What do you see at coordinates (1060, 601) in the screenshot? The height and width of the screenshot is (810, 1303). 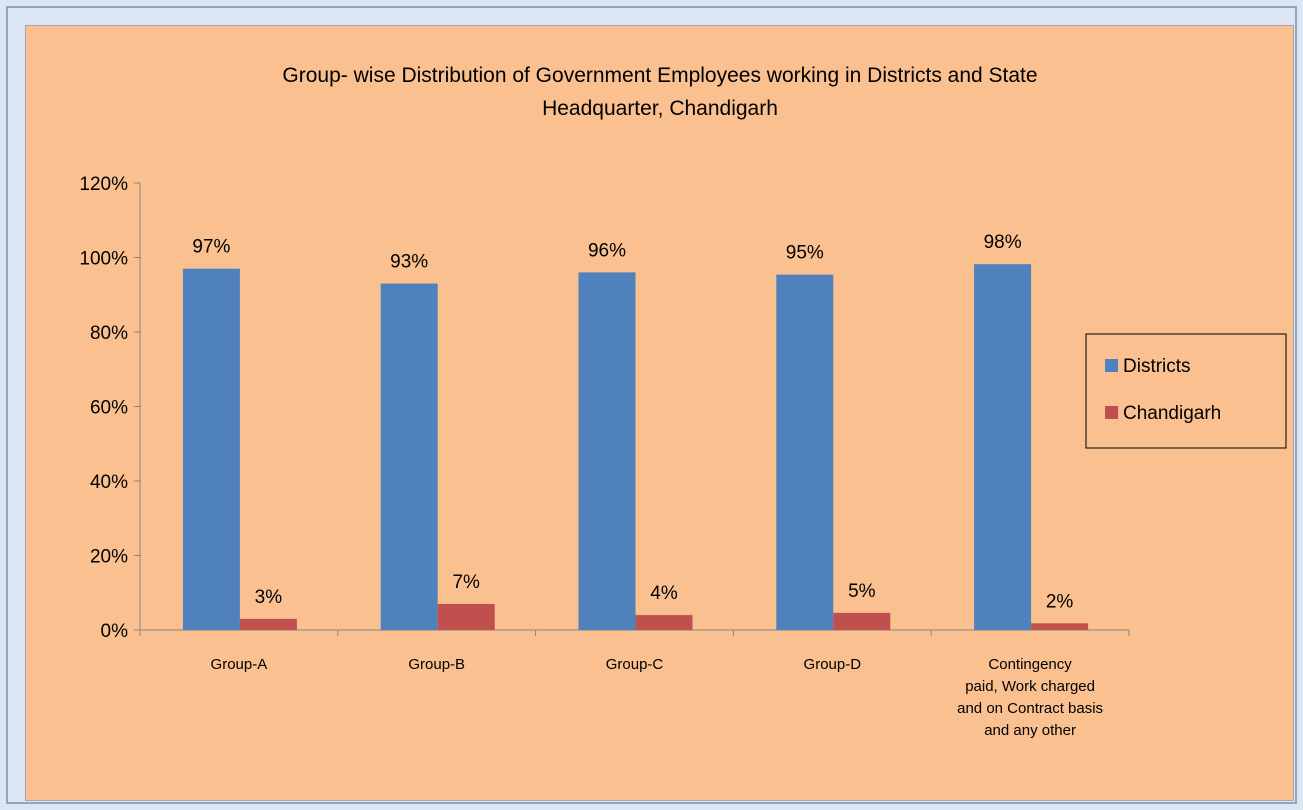 I see `data-label-chandigarh: 2%` at bounding box center [1060, 601].